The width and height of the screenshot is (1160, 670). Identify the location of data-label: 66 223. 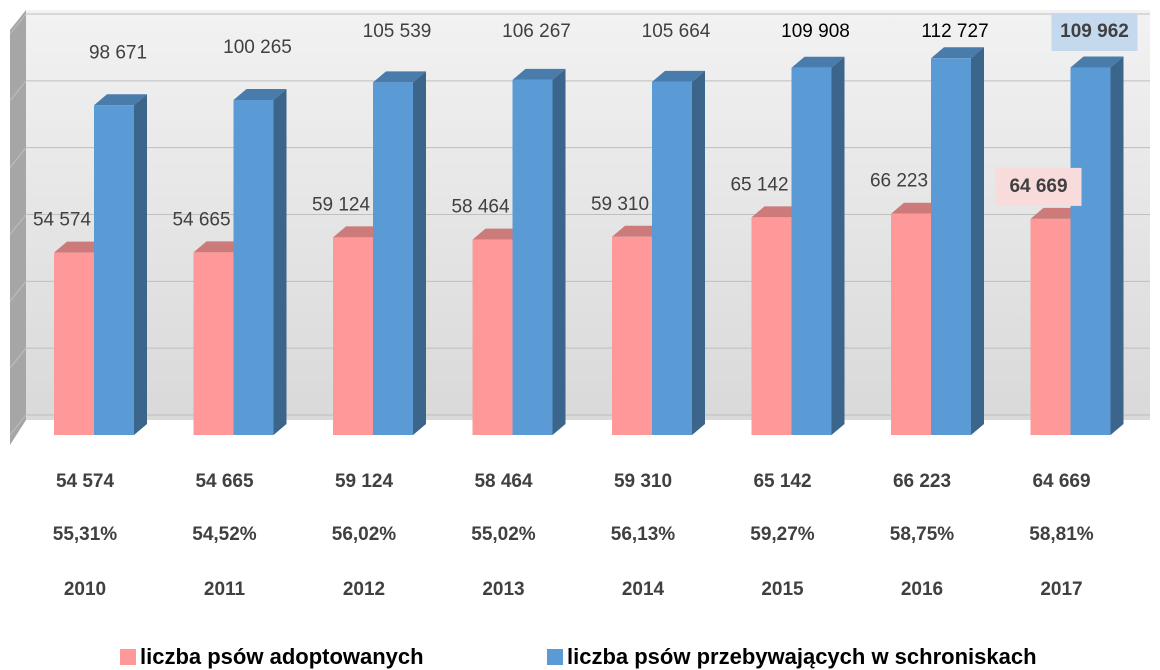
(899, 181).